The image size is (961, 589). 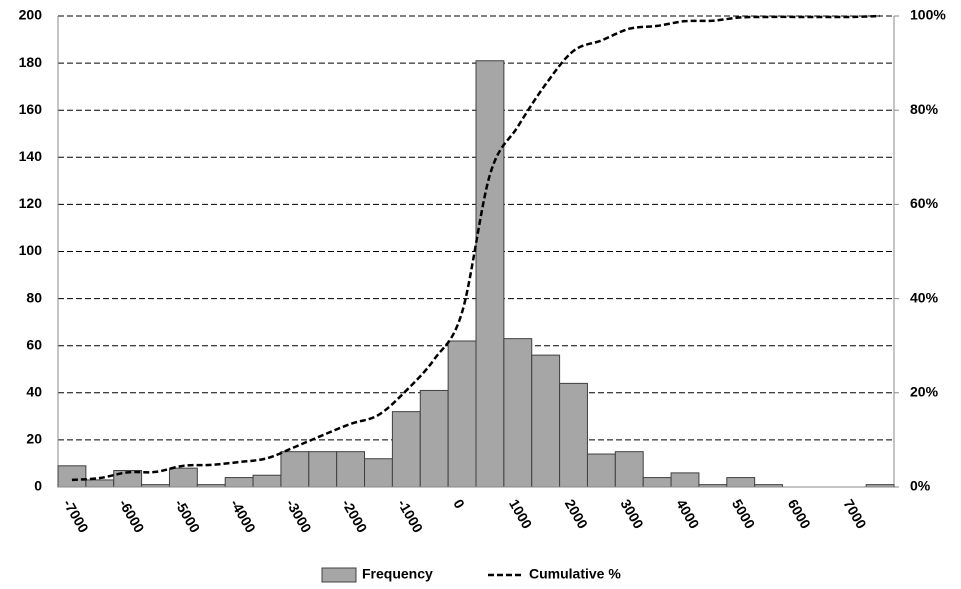 I want to click on x-tick-label: -2000, so click(x=355, y=515).